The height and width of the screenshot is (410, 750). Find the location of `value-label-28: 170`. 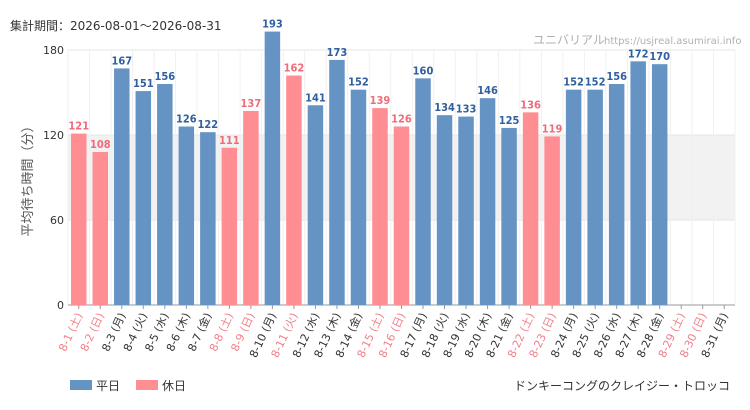

value-label-28: 170 is located at coordinates (659, 56).